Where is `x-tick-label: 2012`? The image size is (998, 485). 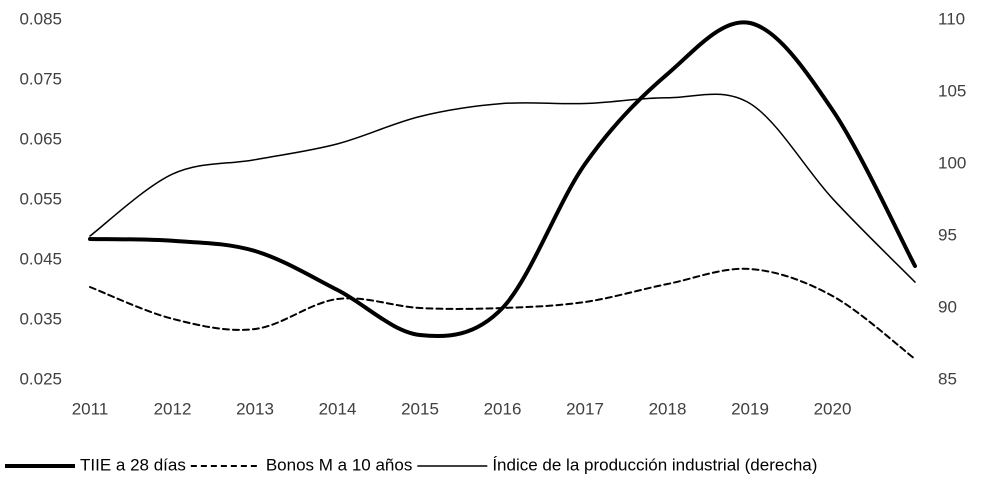 x-tick-label: 2012 is located at coordinates (173, 408).